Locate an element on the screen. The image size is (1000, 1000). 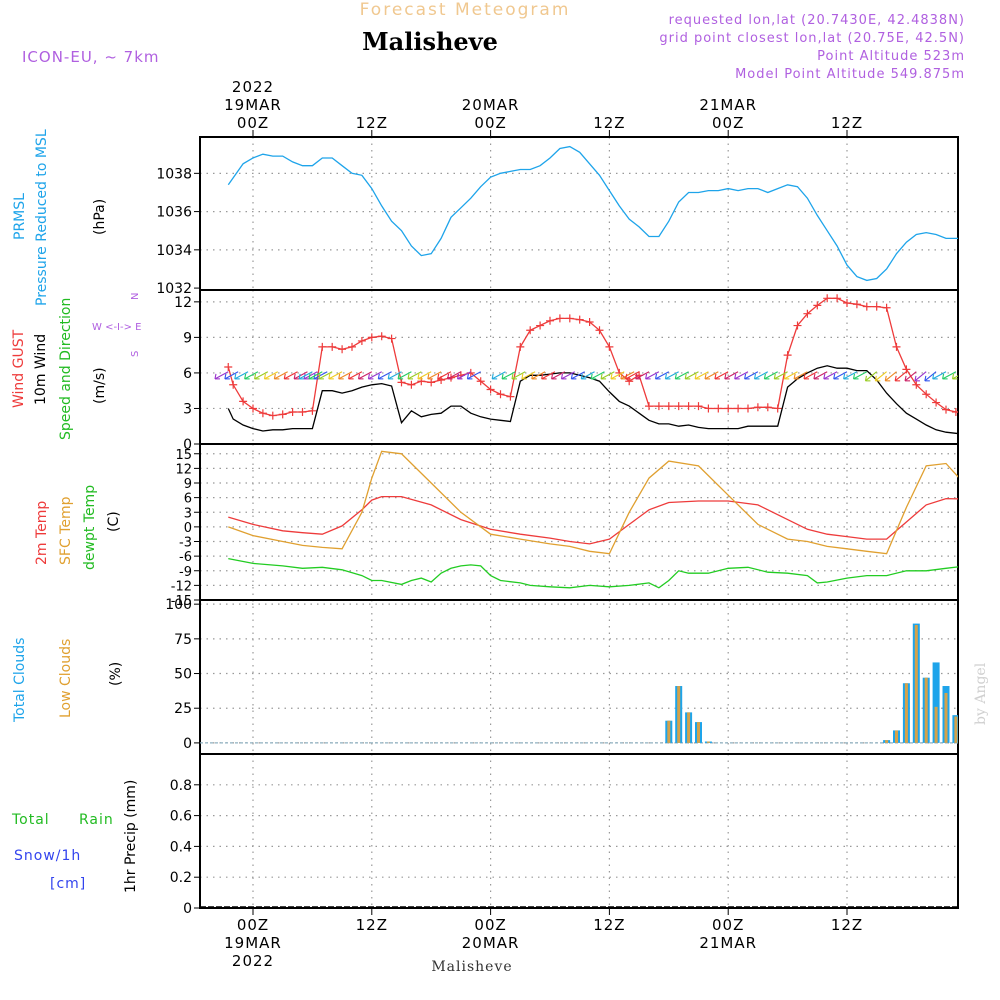
compass-we: W <-I-> E is located at coordinates (117, 327).